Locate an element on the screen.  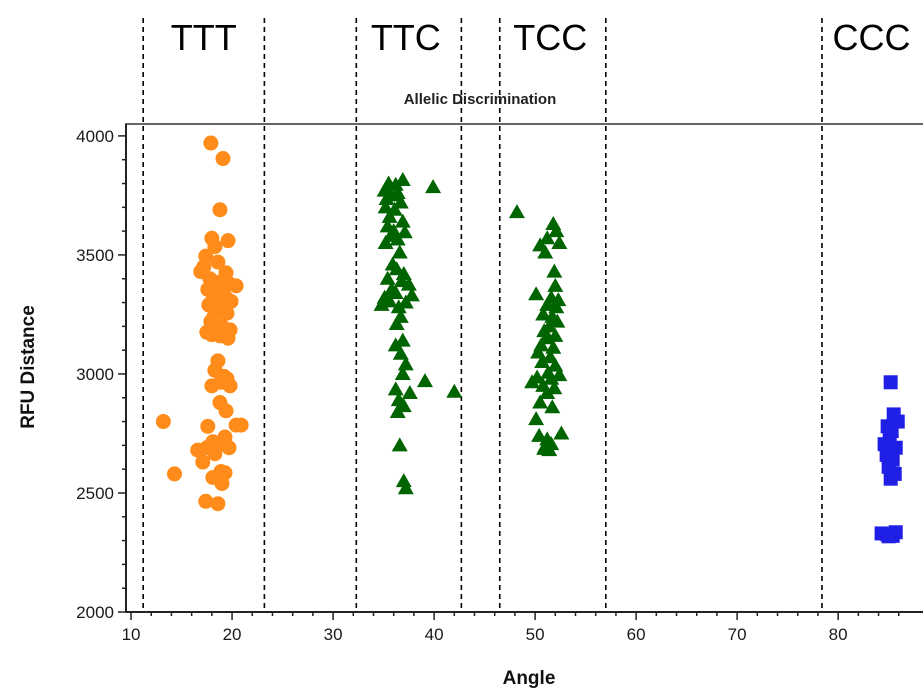
x-tick-label-70: 70 is located at coordinates (737, 634).